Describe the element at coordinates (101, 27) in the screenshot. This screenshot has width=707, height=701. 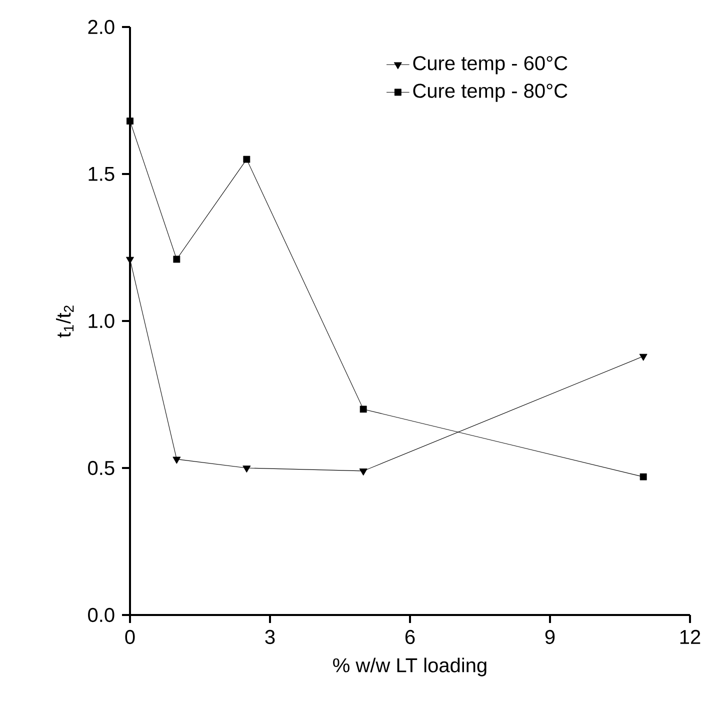
I see `y-tick-label: 2.0` at that location.